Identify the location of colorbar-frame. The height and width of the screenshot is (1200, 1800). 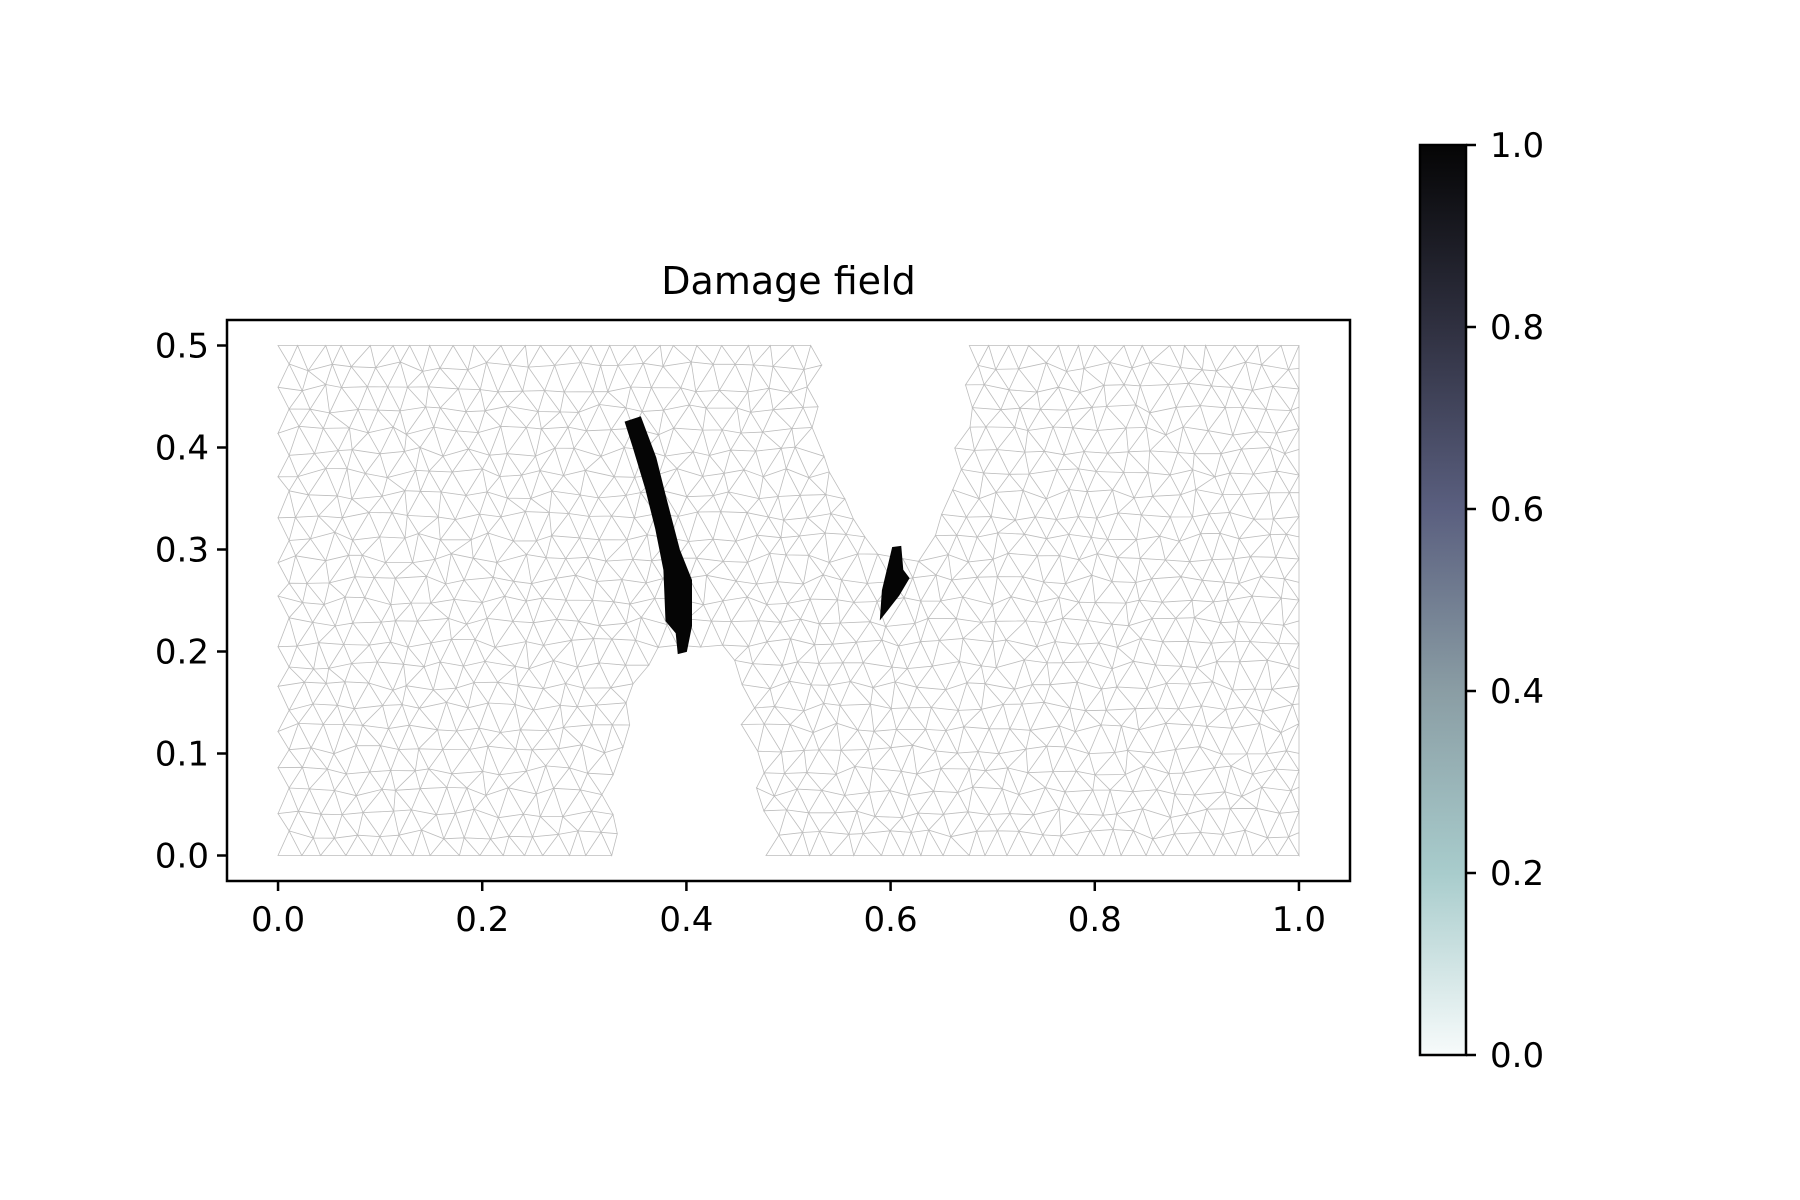
(1443, 600).